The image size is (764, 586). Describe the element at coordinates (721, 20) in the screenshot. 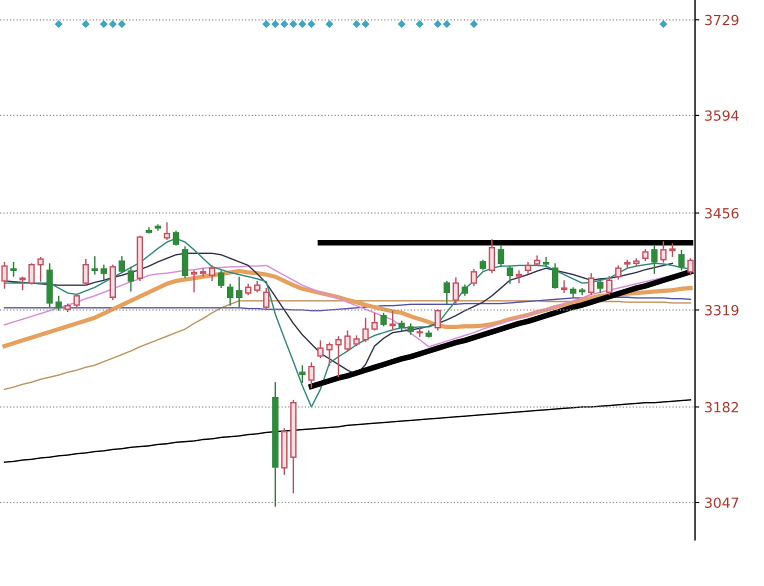

I see `y-tick-label: 3729` at that location.